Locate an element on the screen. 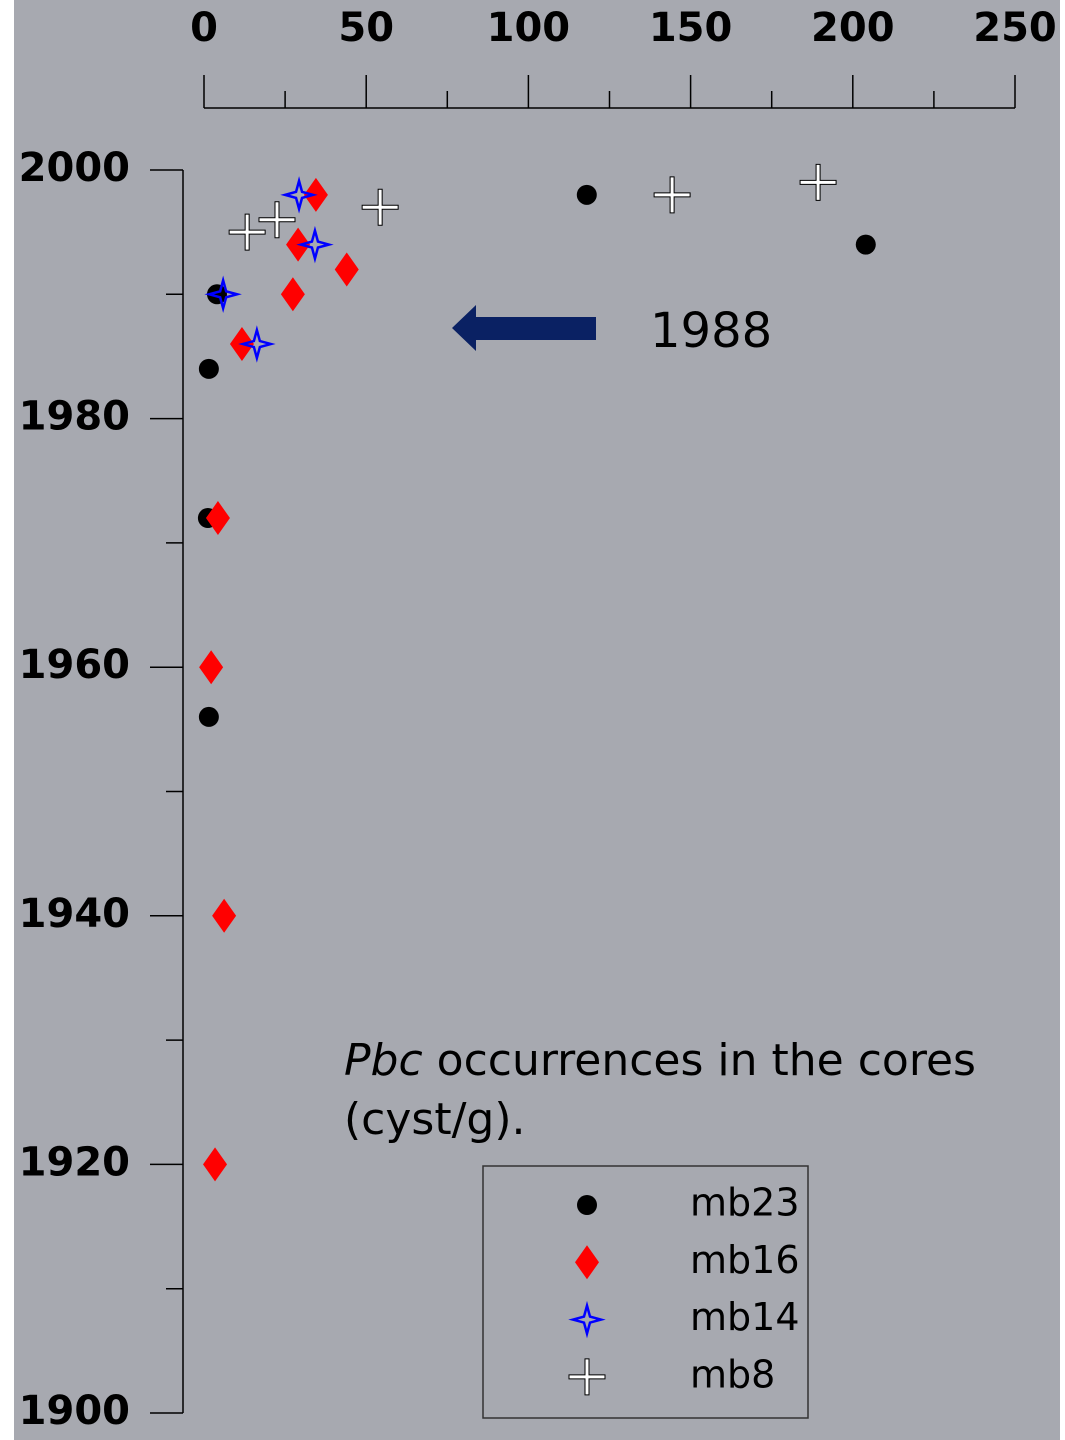 The image size is (1065, 1440). x-tick-label: 100 is located at coordinates (529, 28).